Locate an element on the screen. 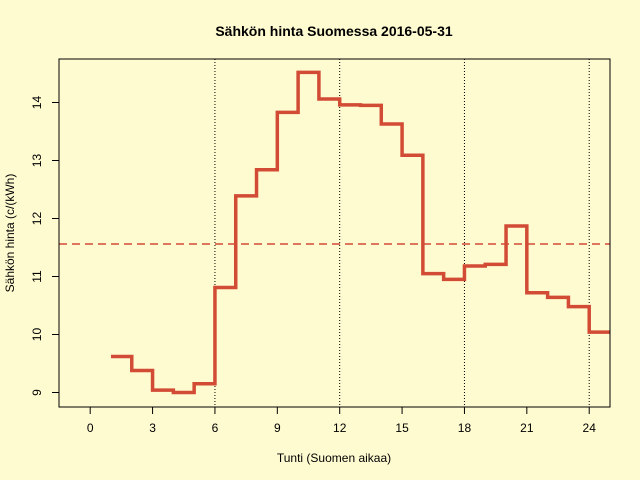 Image resolution: width=640 pixels, height=480 pixels. y-tick-label-14: 14 is located at coordinates (37, 103).